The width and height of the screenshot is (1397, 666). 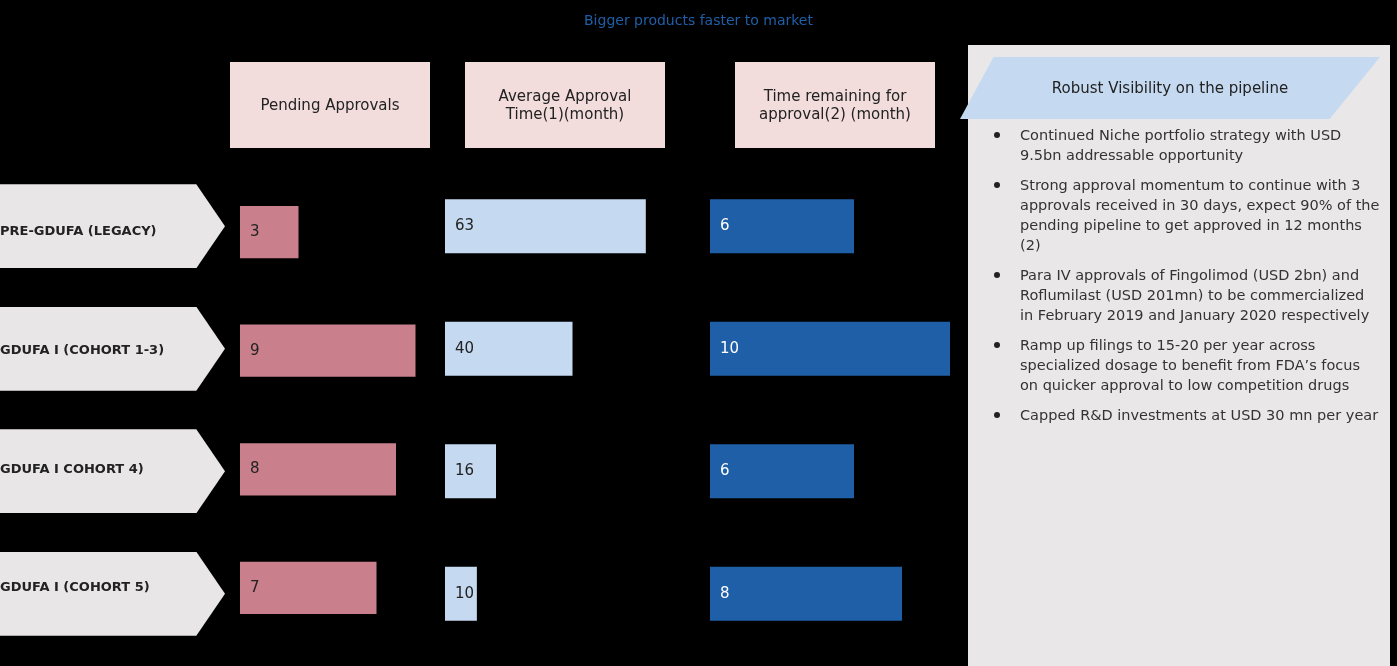 I want to click on data-label: 40, so click(x=465, y=347).